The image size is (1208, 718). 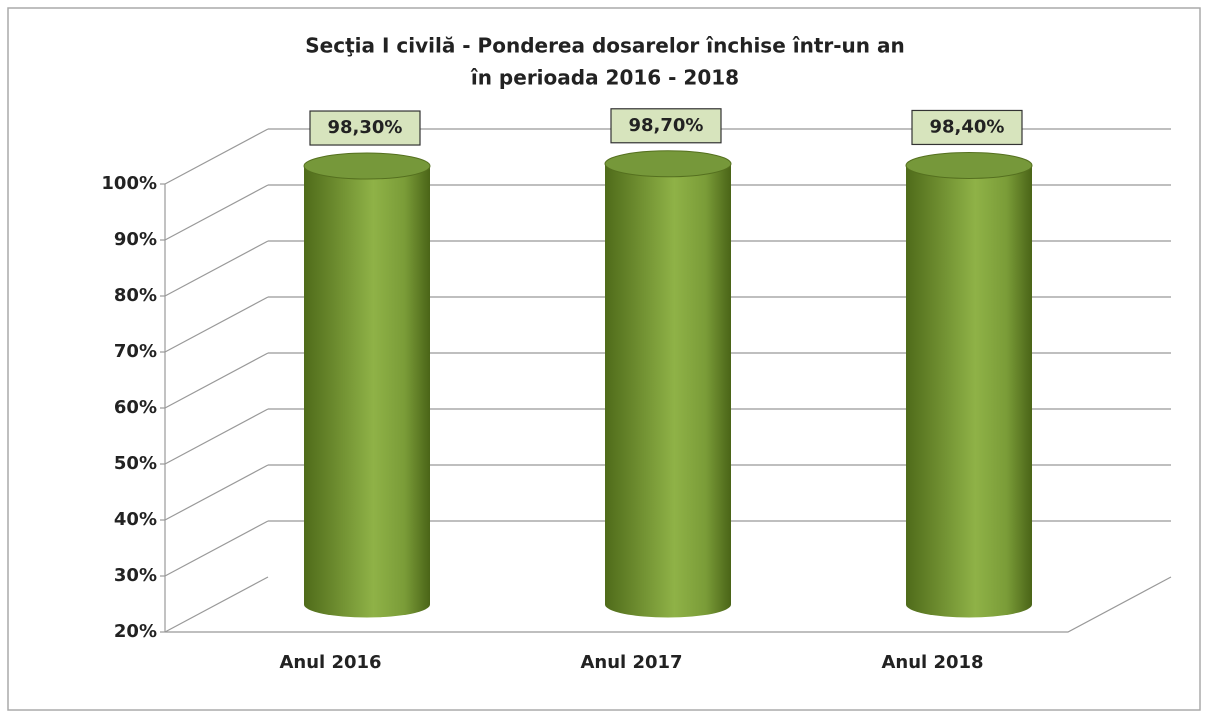 I want to click on x-tick-label: Anul 2017, so click(x=631, y=662).